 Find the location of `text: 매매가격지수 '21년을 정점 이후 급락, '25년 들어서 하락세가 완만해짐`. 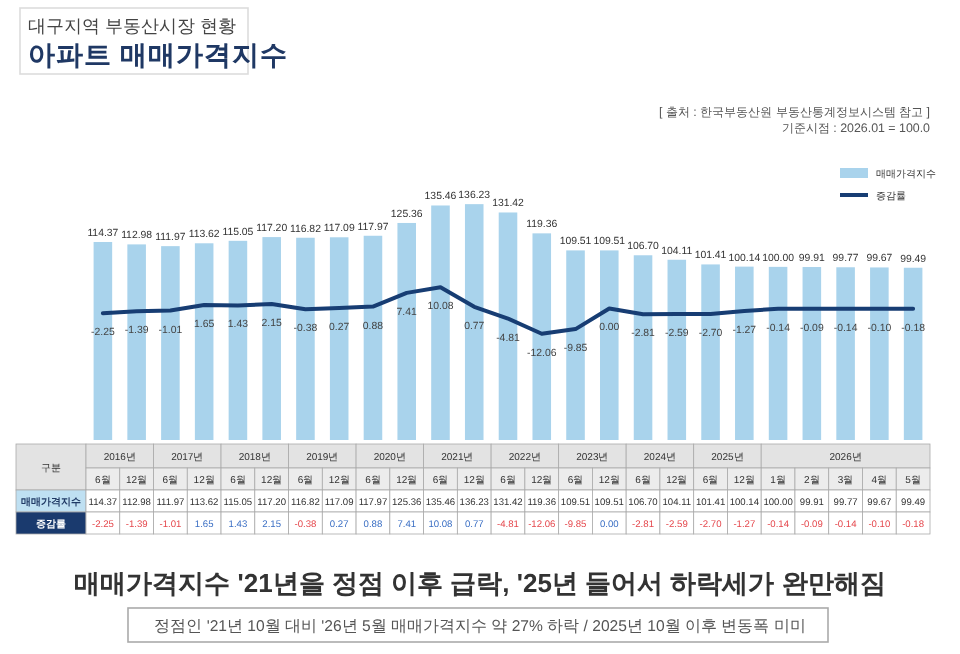

text: 매매가격지수 '21년을 정점 이후 급락, '25년 들어서 하락세가 완만해짐 is located at coordinates (480, 583).